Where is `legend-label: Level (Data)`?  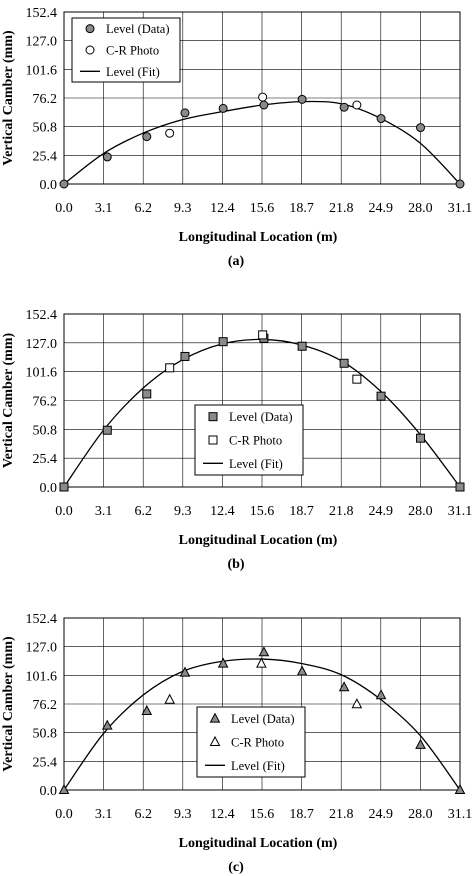
legend-label: Level (Data) is located at coordinates (261, 417).